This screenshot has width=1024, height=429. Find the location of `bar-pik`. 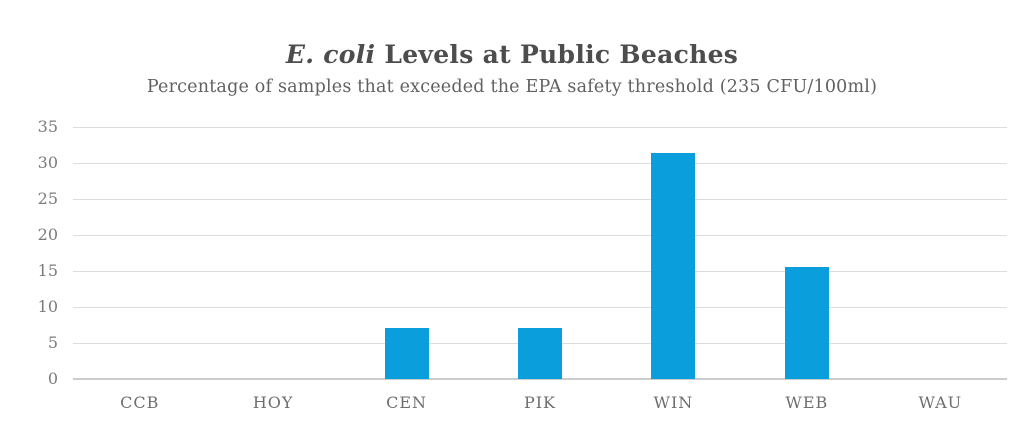

bar-pik is located at coordinates (540, 353).